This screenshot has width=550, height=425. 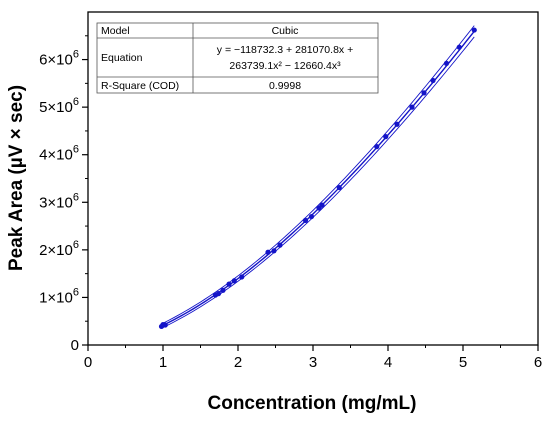 I want to click on x-tick-label: 0, so click(x=88, y=362).